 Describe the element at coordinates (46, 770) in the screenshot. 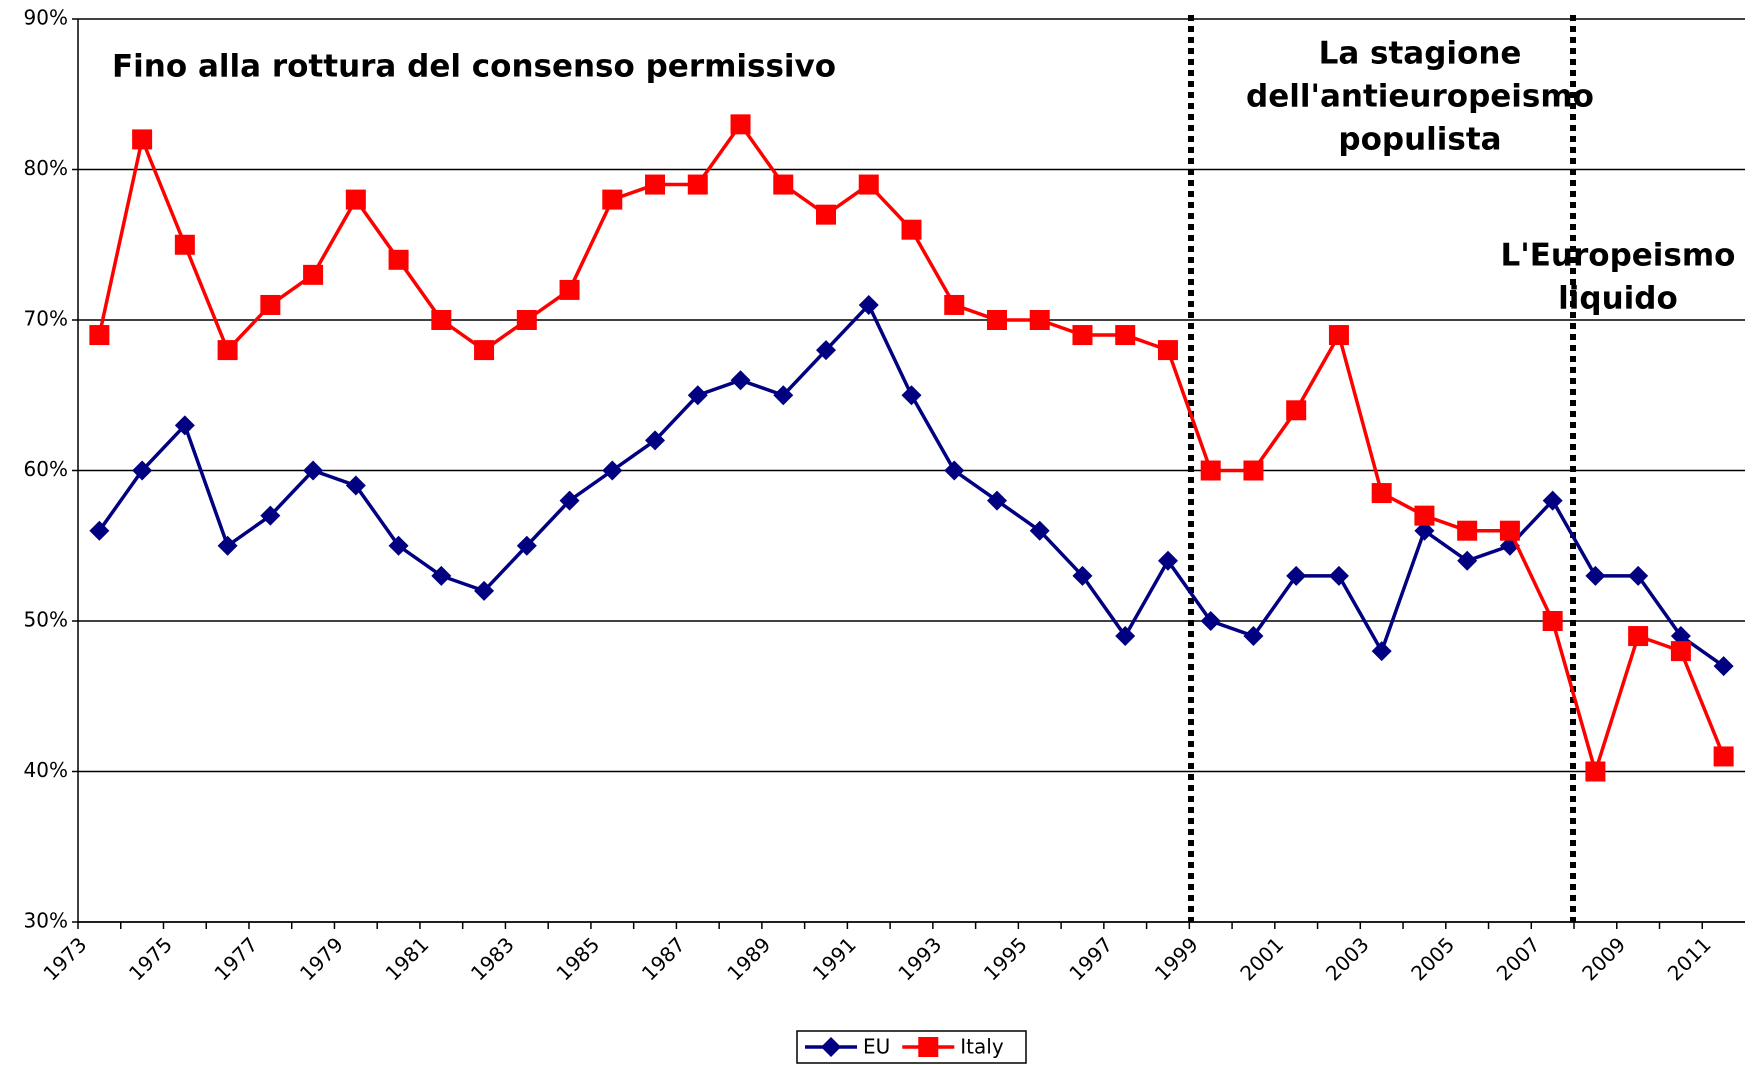

I see `y-tick-label: 40%` at that location.